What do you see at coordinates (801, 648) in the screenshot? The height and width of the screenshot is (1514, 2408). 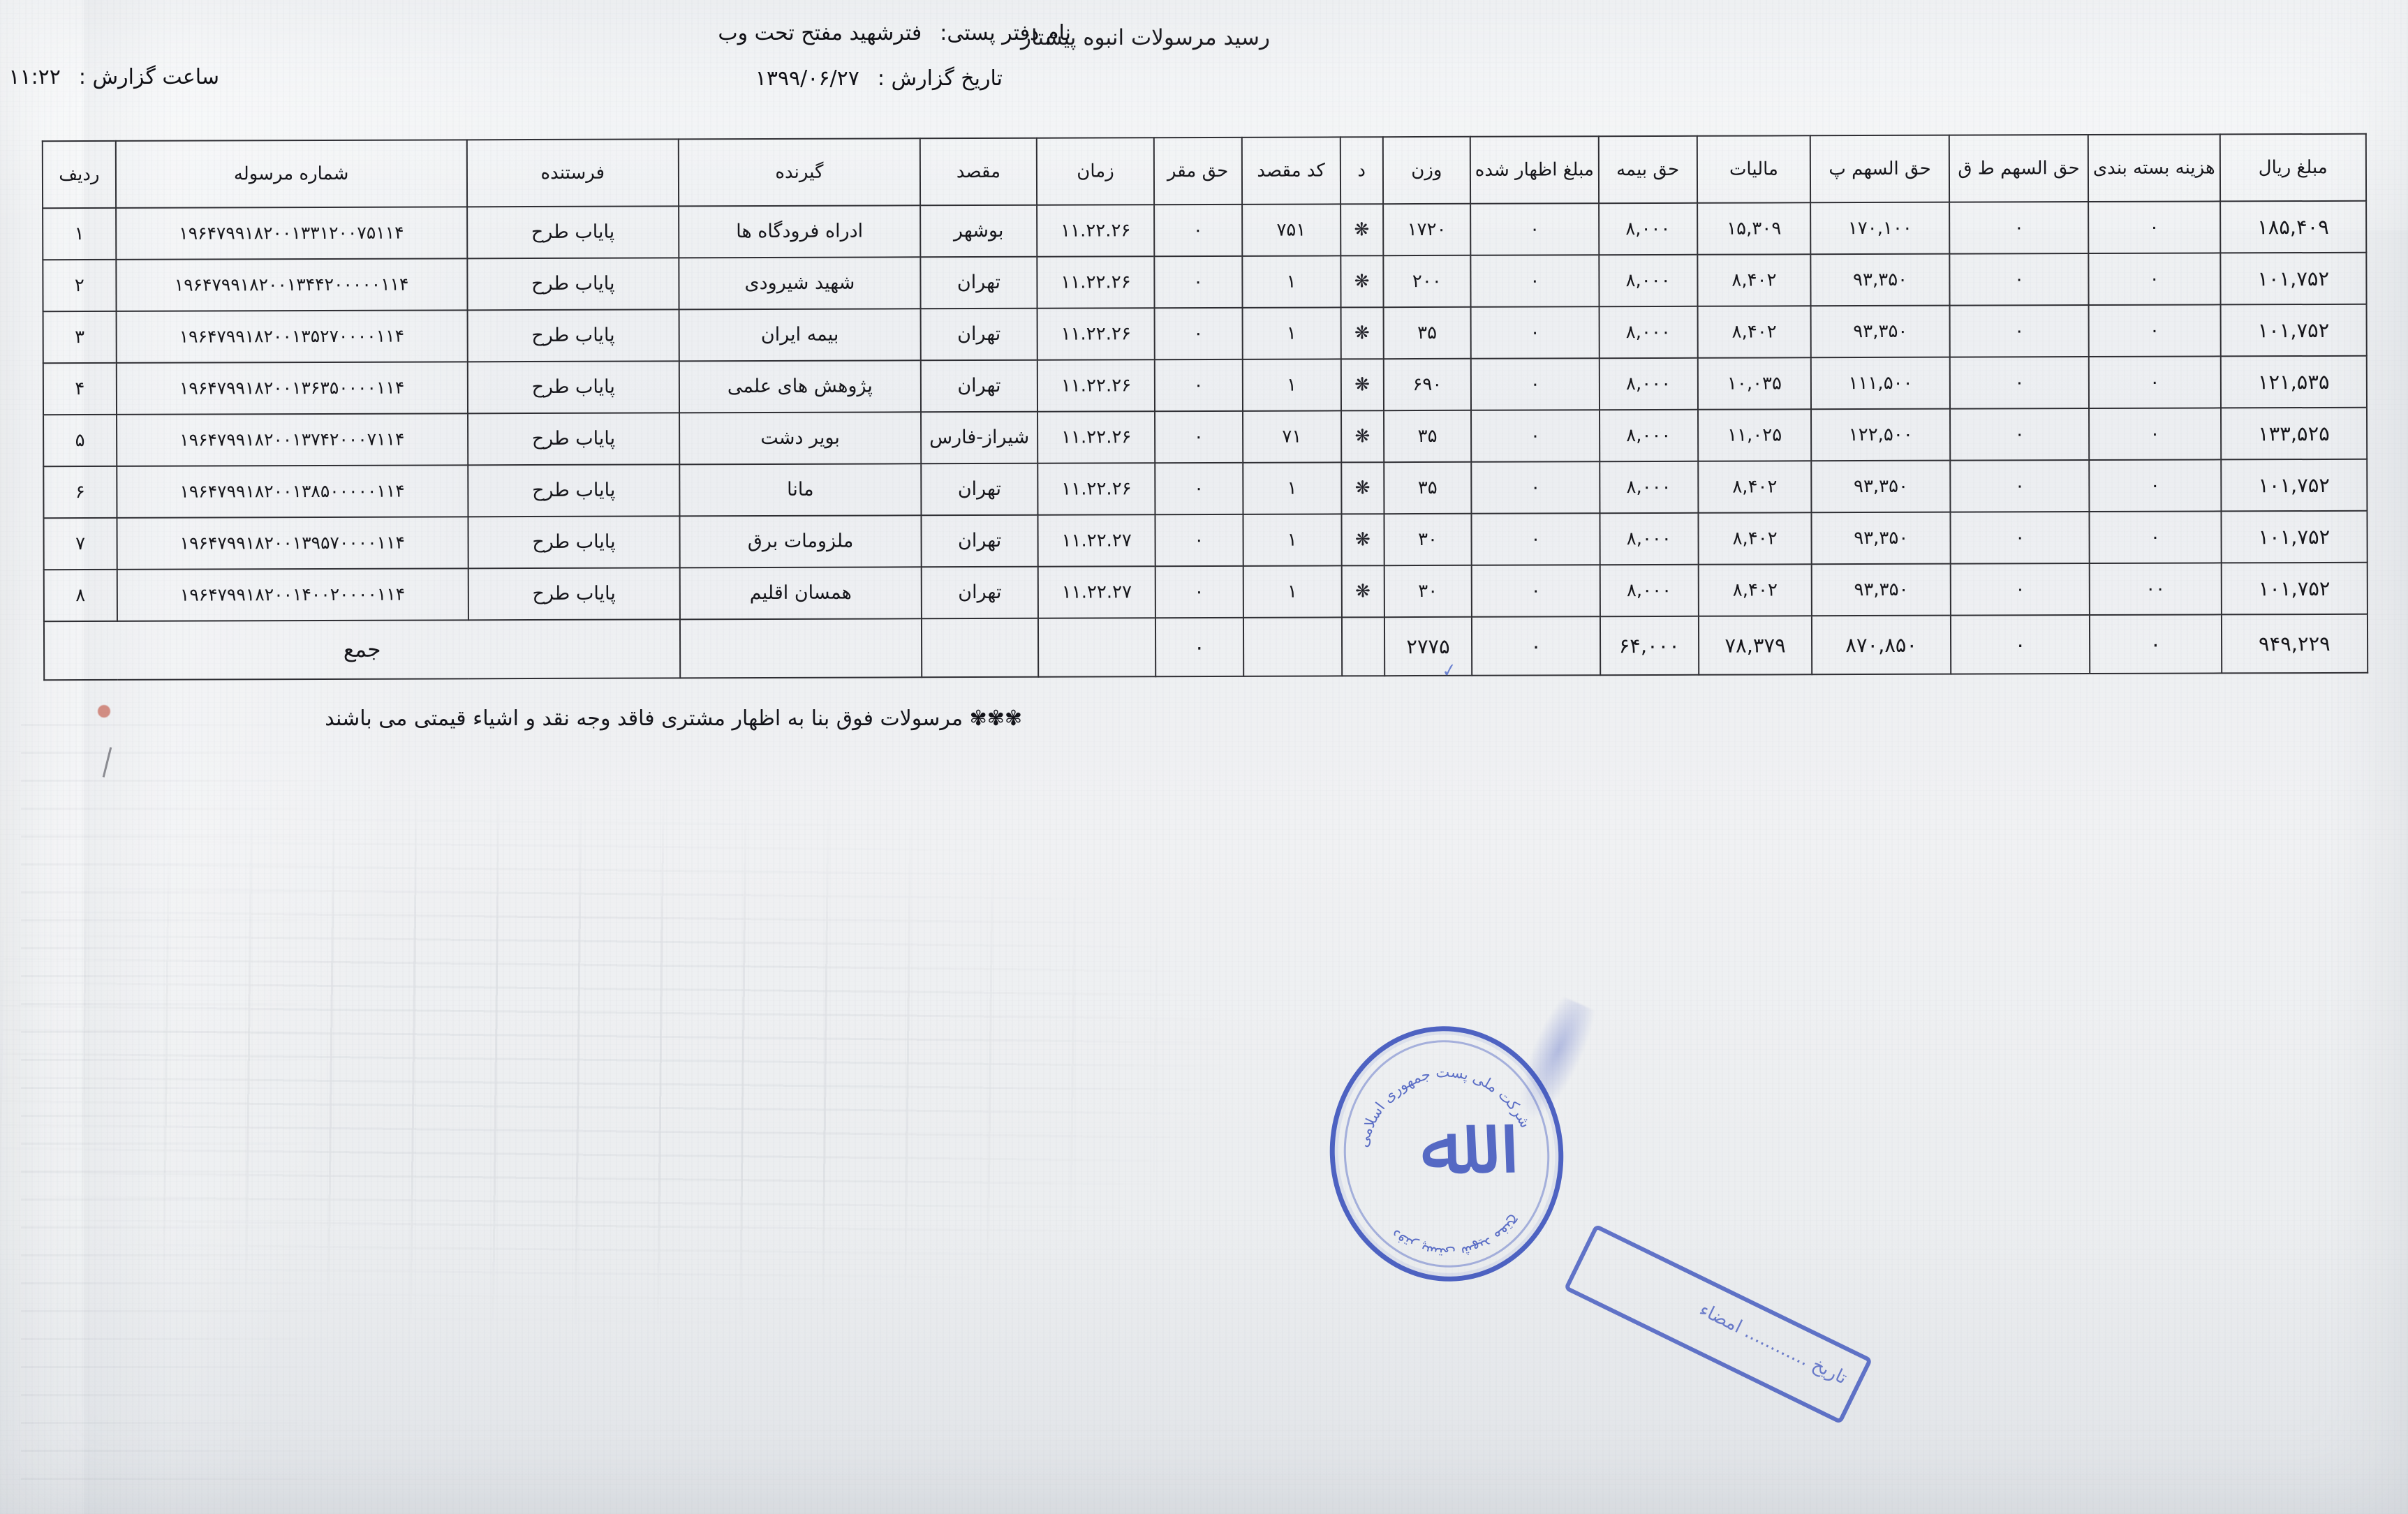 I see `total-cell-receiver` at bounding box center [801, 648].